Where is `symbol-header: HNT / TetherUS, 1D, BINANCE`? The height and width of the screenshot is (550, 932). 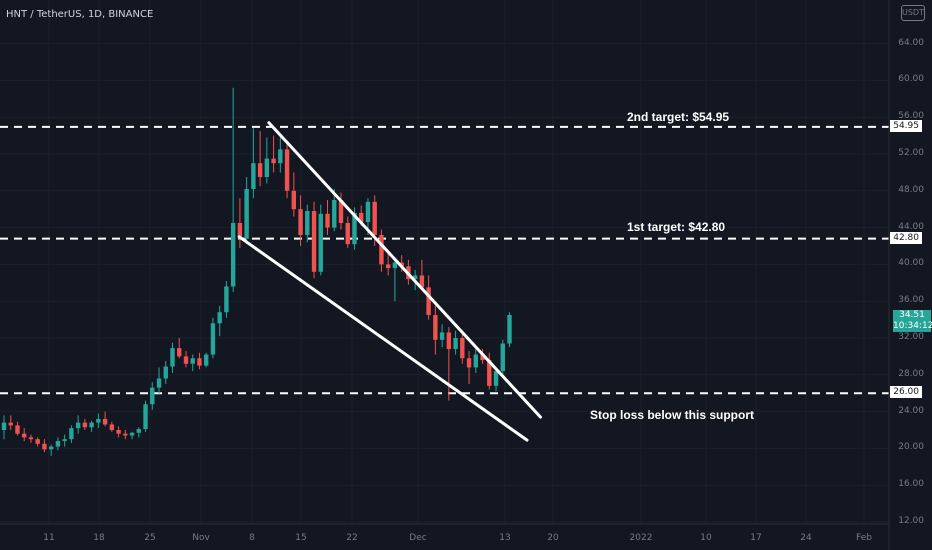 symbol-header: HNT / TetherUS, 1D, BINANCE is located at coordinates (80, 14).